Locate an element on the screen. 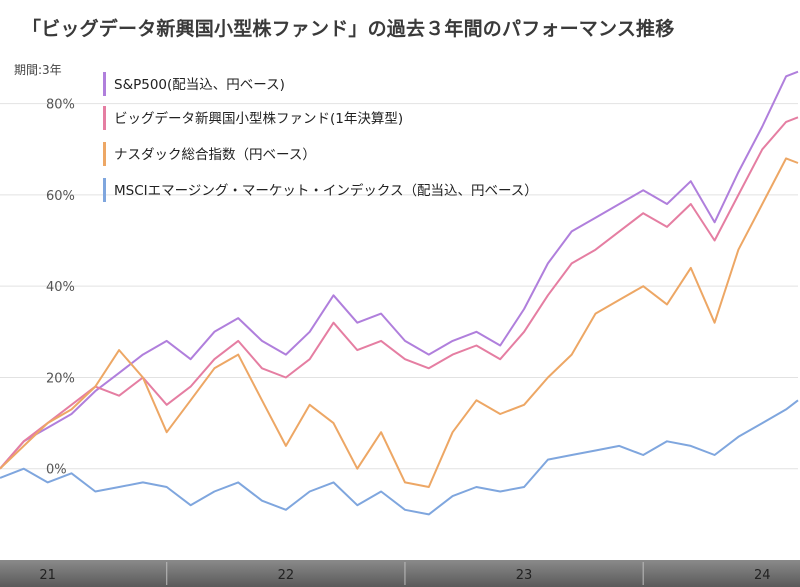 The height and width of the screenshot is (587, 800). y-tick-label: 80% is located at coordinates (60, 105).